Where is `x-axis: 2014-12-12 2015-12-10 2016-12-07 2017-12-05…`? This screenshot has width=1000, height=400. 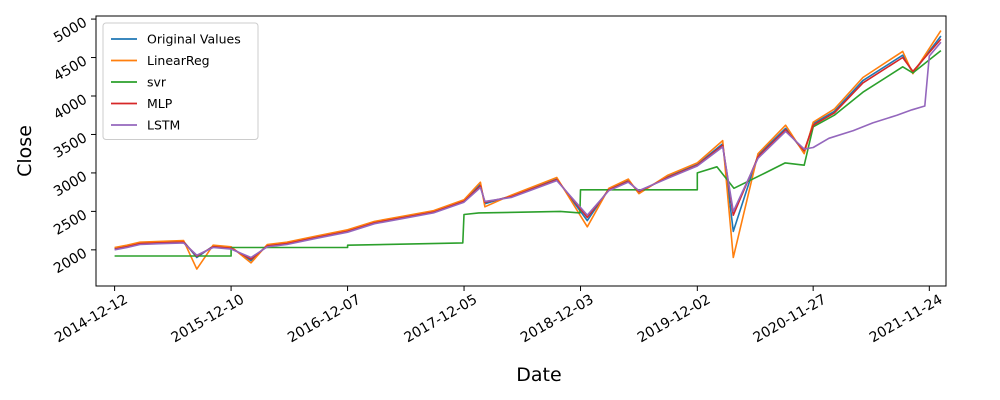
x-axis: 2014-12-12 2015-12-10 2016-12-07 2017-12-05… is located at coordinates (498, 316).